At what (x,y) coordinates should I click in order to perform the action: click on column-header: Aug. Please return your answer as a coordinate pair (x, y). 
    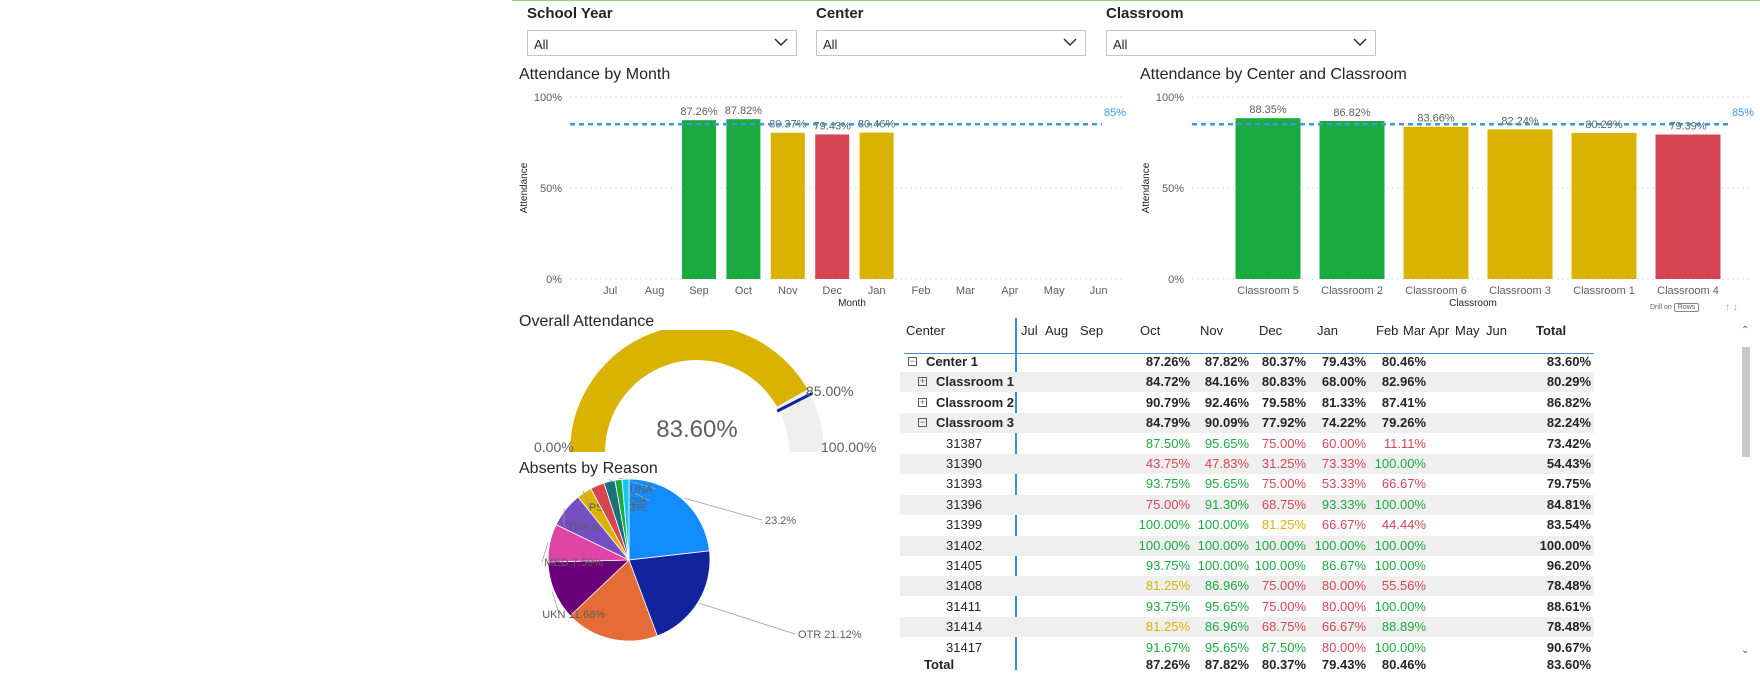
    Looking at the image, I should click on (1056, 332).